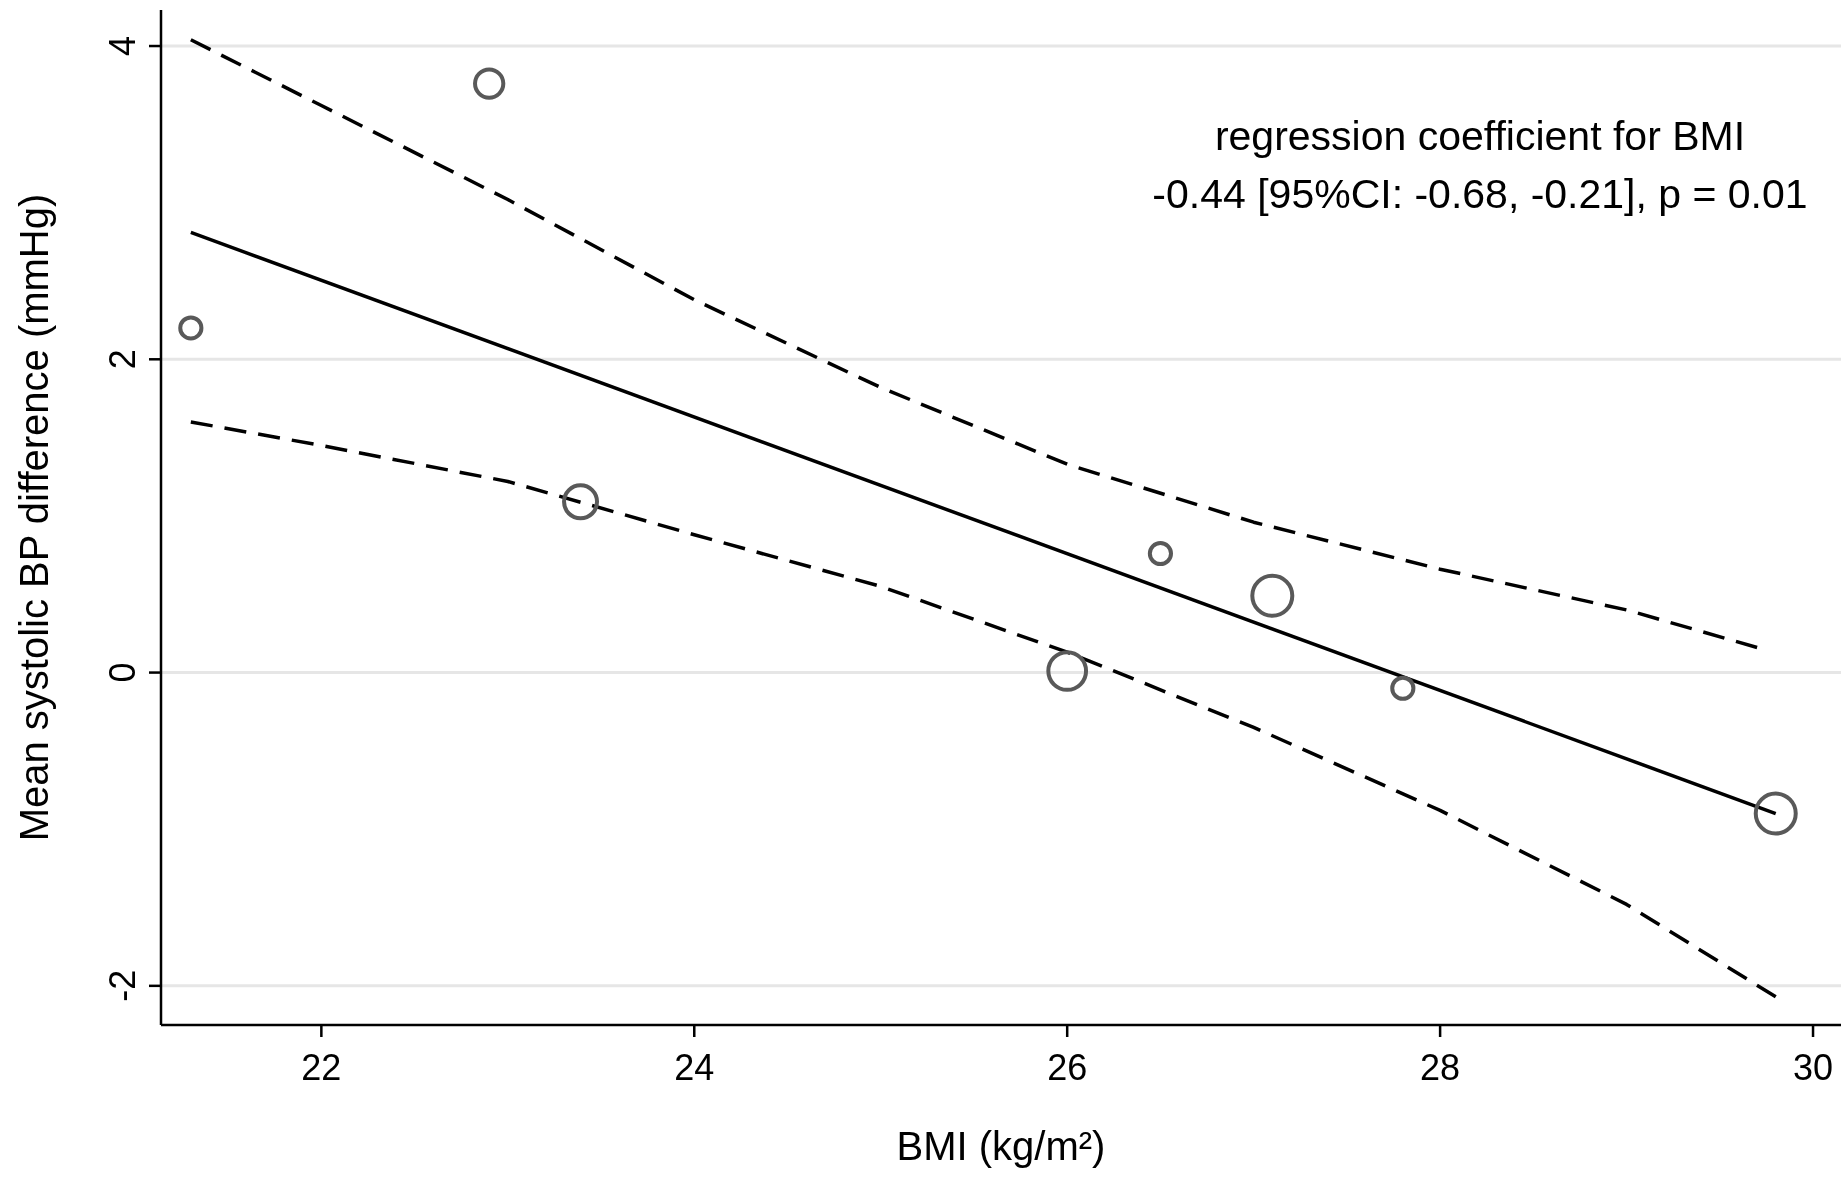 The height and width of the screenshot is (1185, 1841). Describe the element at coordinates (122, 985) in the screenshot. I see `y-tick-label: -2` at that location.